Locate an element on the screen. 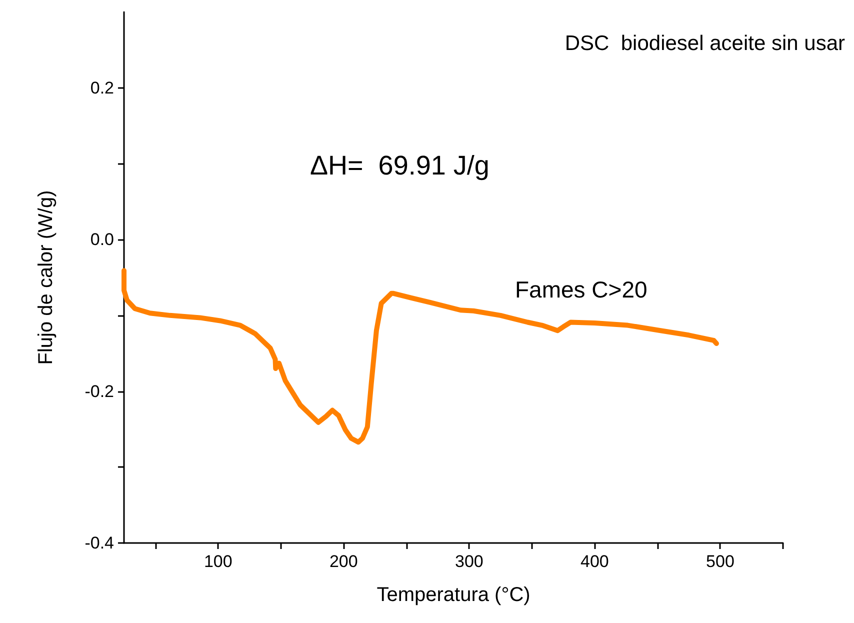  y-tick-label: 0.2 is located at coordinates (102, 88).